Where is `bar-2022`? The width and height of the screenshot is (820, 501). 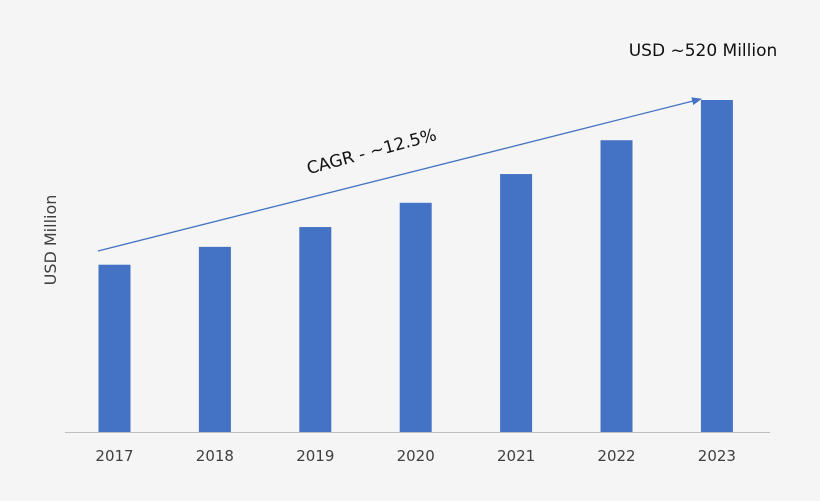 bar-2022 is located at coordinates (616, 286).